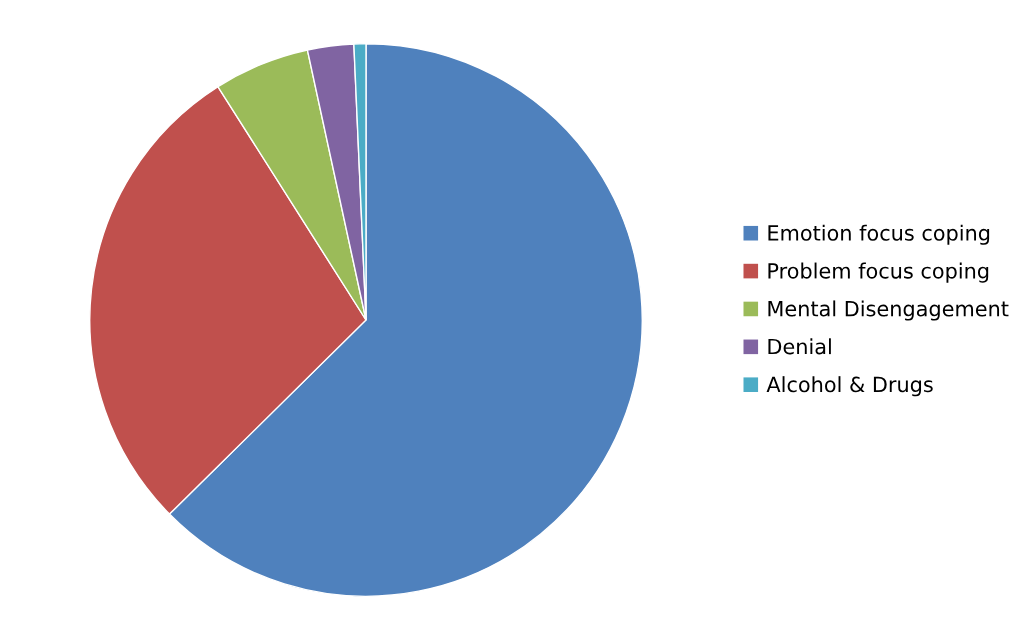 This screenshot has height=621, width=1028. I want to click on legend-label: Denial, so click(799, 346).